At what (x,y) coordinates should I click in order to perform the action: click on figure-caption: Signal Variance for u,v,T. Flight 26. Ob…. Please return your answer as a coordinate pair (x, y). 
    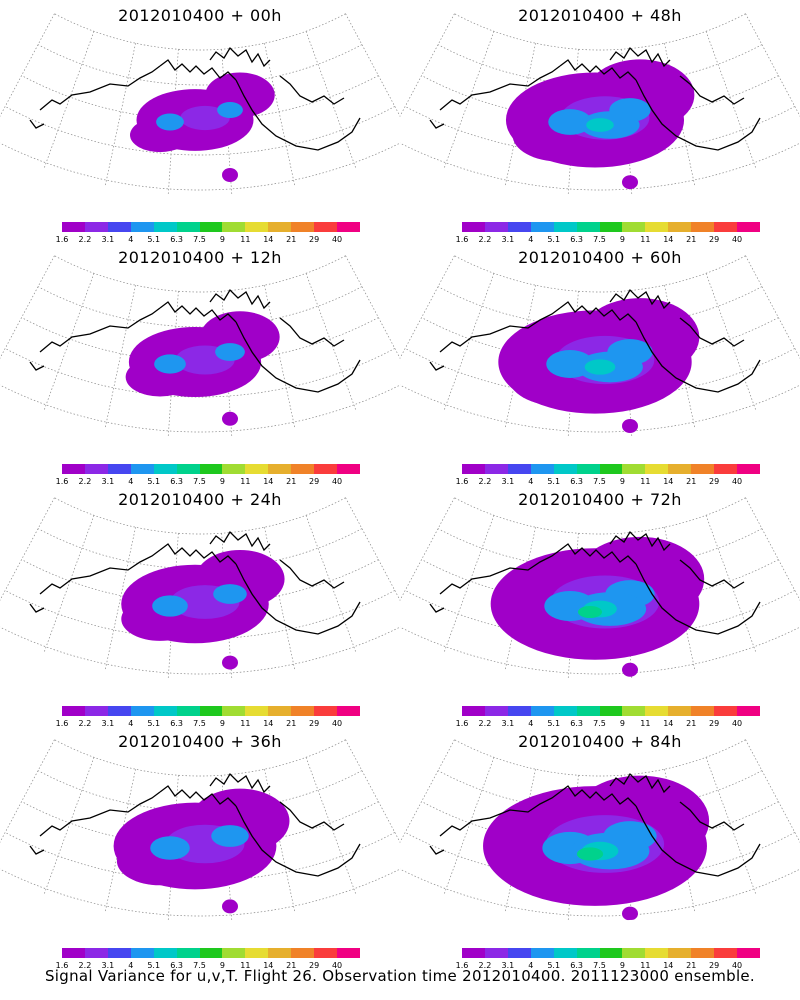
    Looking at the image, I should click on (400, 976).